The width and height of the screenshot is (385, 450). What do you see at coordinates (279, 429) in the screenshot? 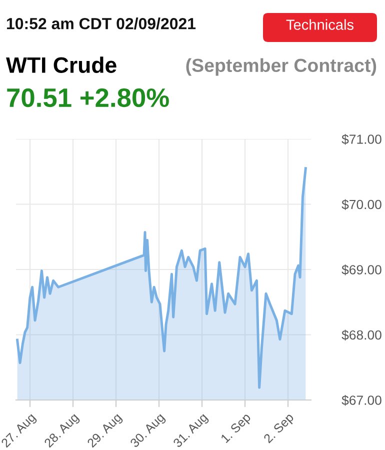
I see `x-tick-label: 2. Sep` at bounding box center [279, 429].